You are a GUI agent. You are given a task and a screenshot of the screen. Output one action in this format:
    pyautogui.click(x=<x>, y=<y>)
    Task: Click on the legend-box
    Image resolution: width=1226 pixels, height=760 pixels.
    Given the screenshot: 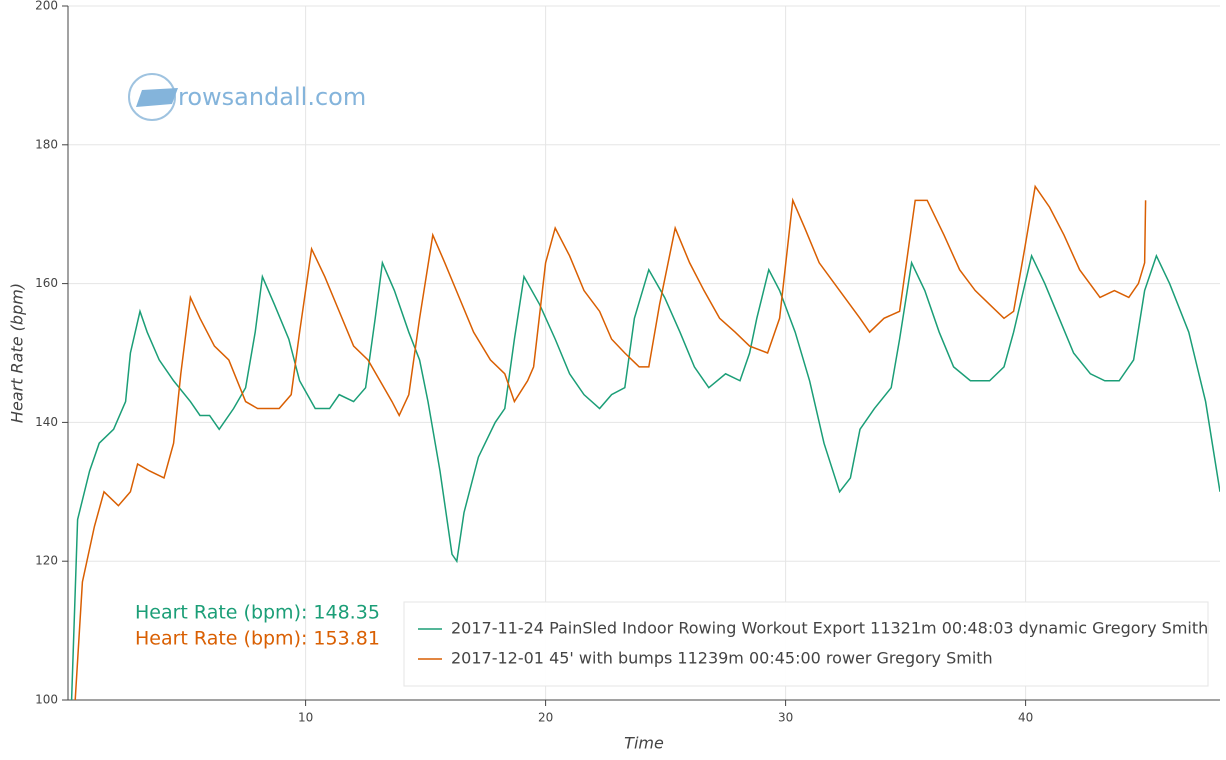 What is the action you would take?
    pyautogui.click(x=806, y=644)
    